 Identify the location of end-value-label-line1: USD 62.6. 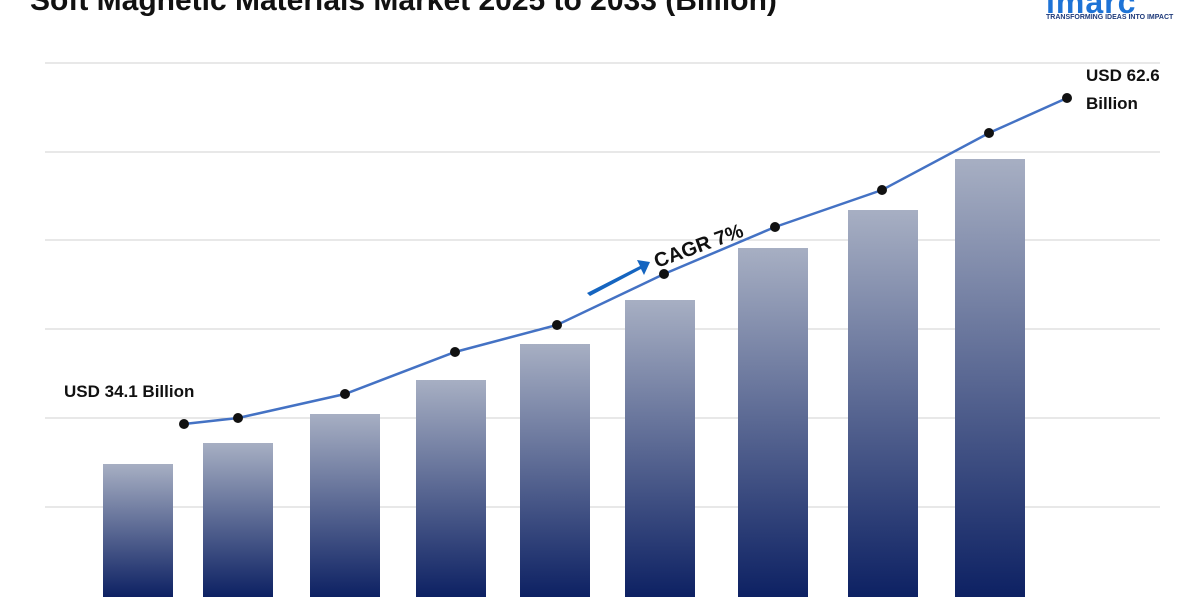
(1123, 75).